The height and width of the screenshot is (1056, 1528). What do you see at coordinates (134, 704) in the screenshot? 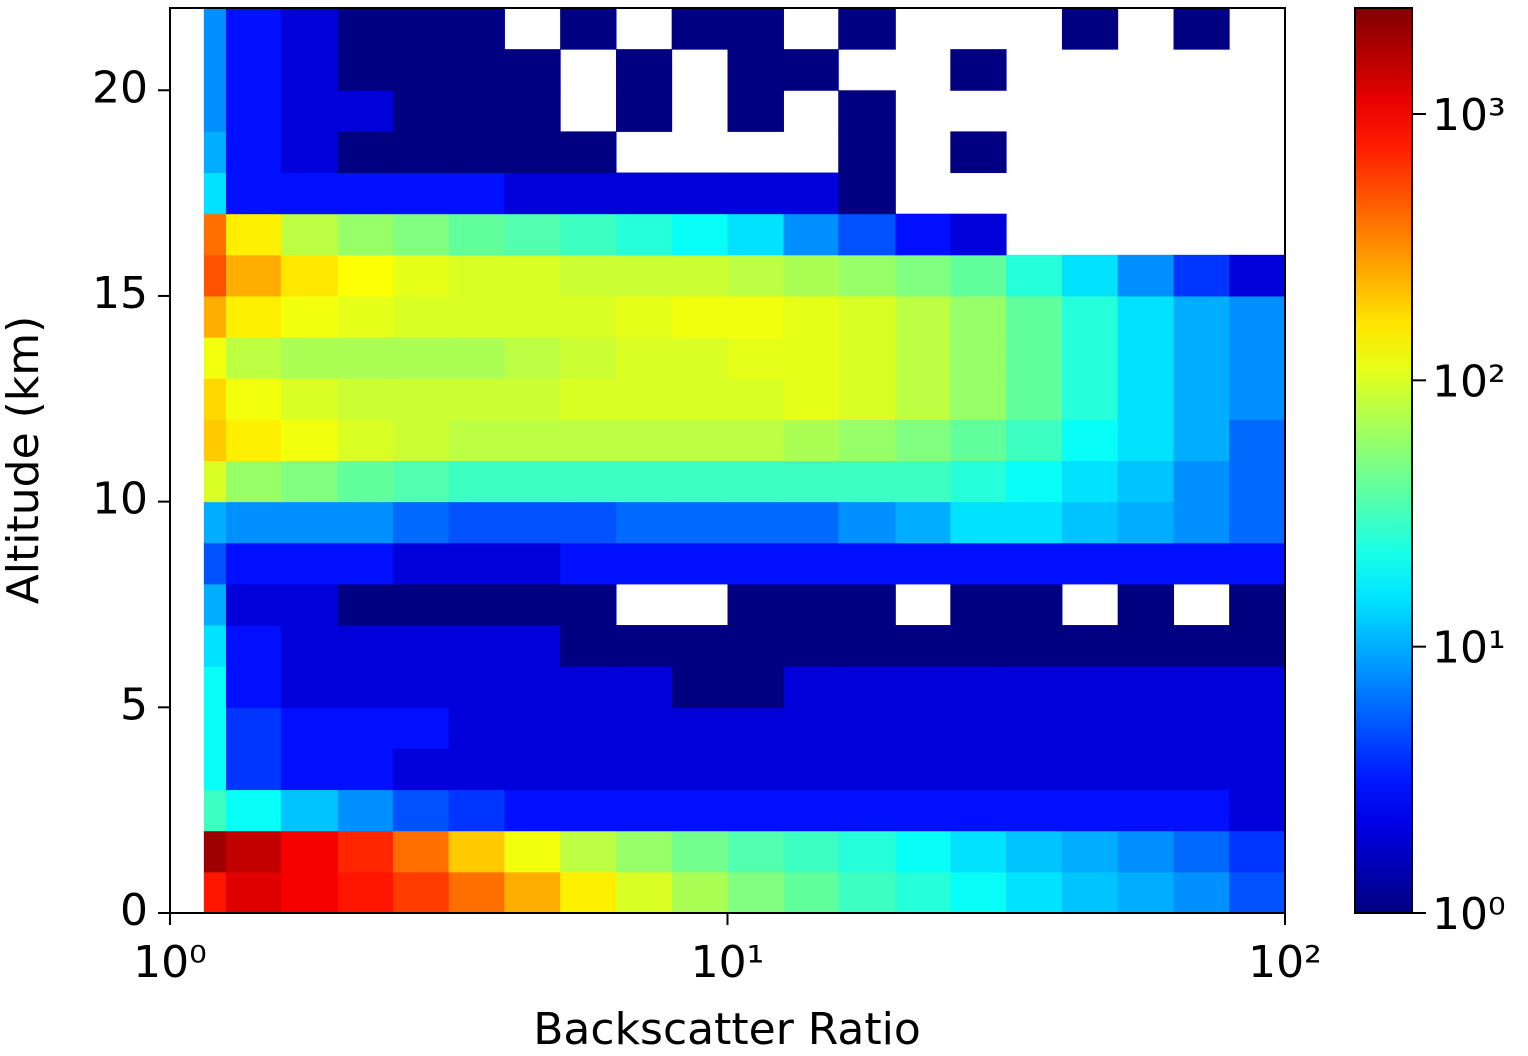
I see `y-tick-label: 5` at bounding box center [134, 704].